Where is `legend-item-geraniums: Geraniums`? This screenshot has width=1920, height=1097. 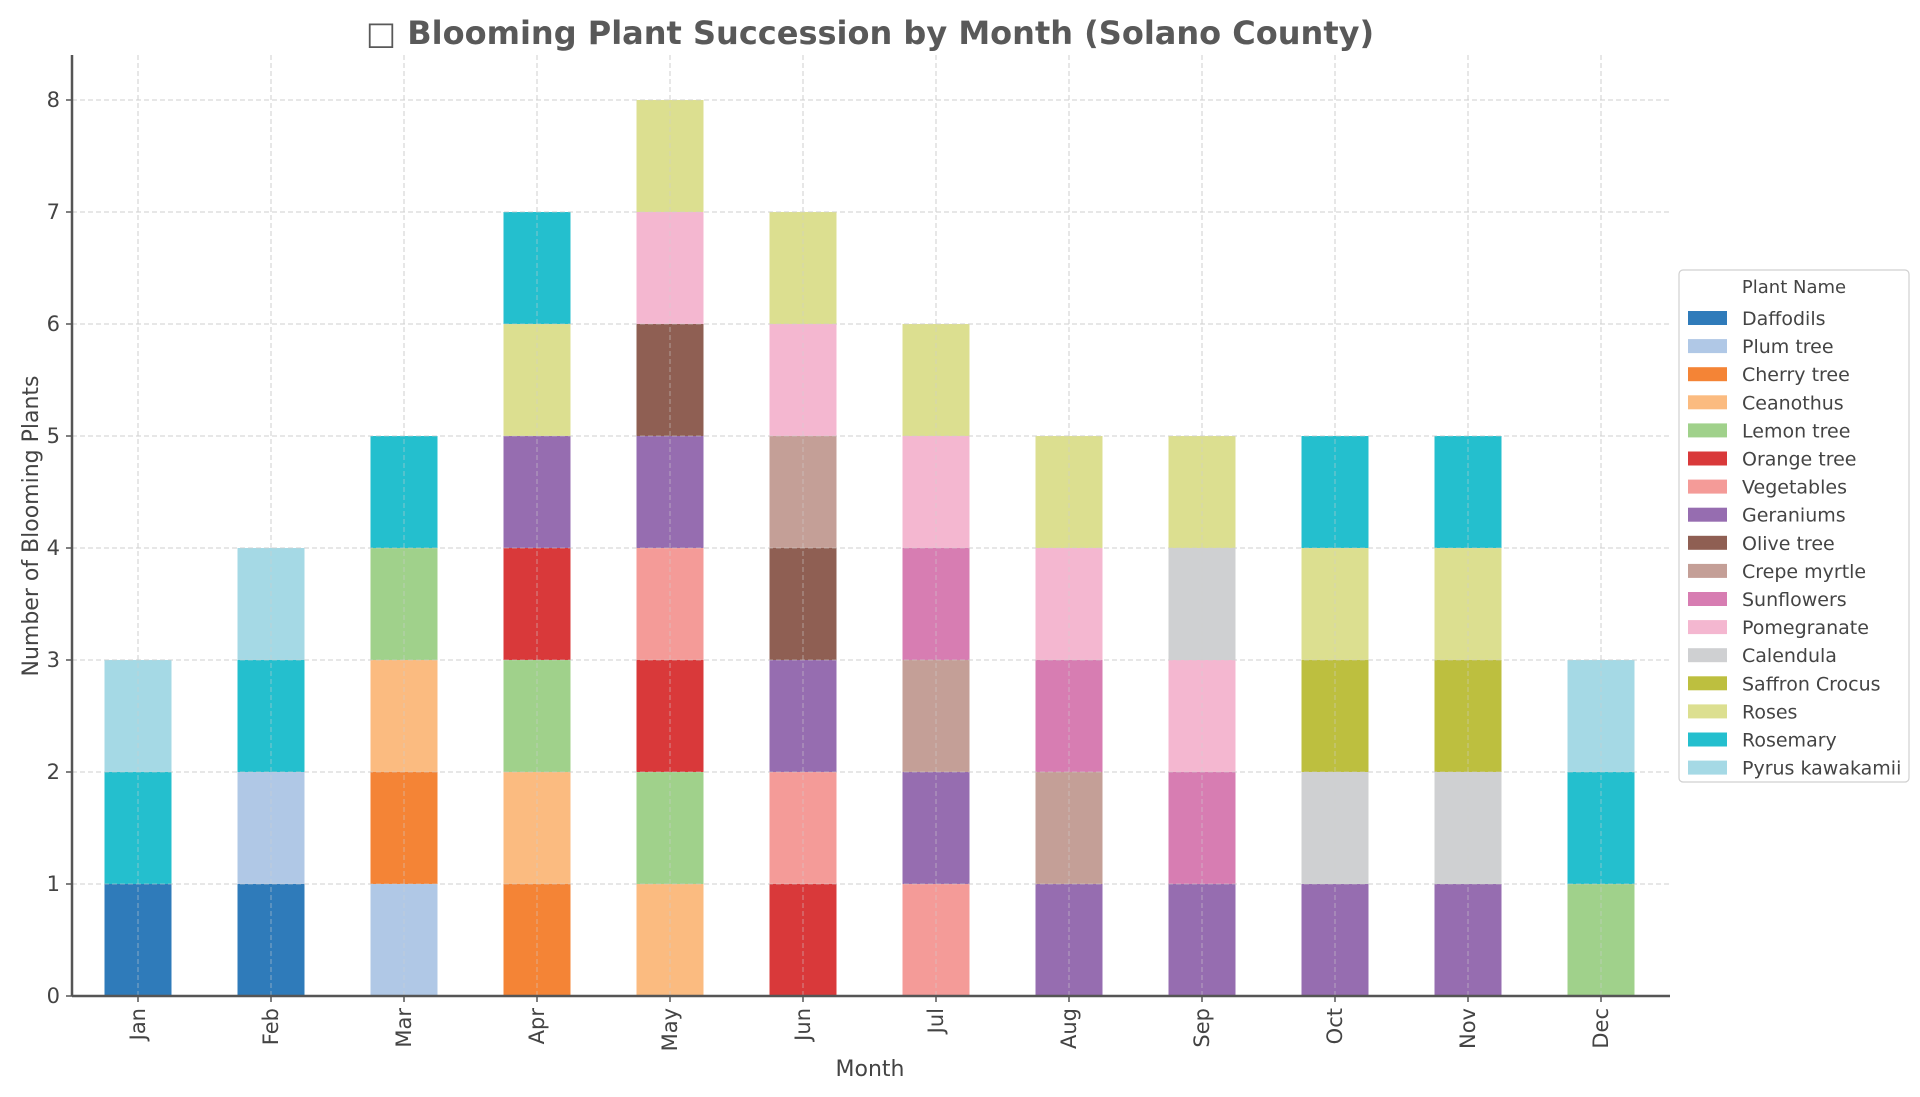 legend-item-geraniums: Geraniums is located at coordinates (1767, 516).